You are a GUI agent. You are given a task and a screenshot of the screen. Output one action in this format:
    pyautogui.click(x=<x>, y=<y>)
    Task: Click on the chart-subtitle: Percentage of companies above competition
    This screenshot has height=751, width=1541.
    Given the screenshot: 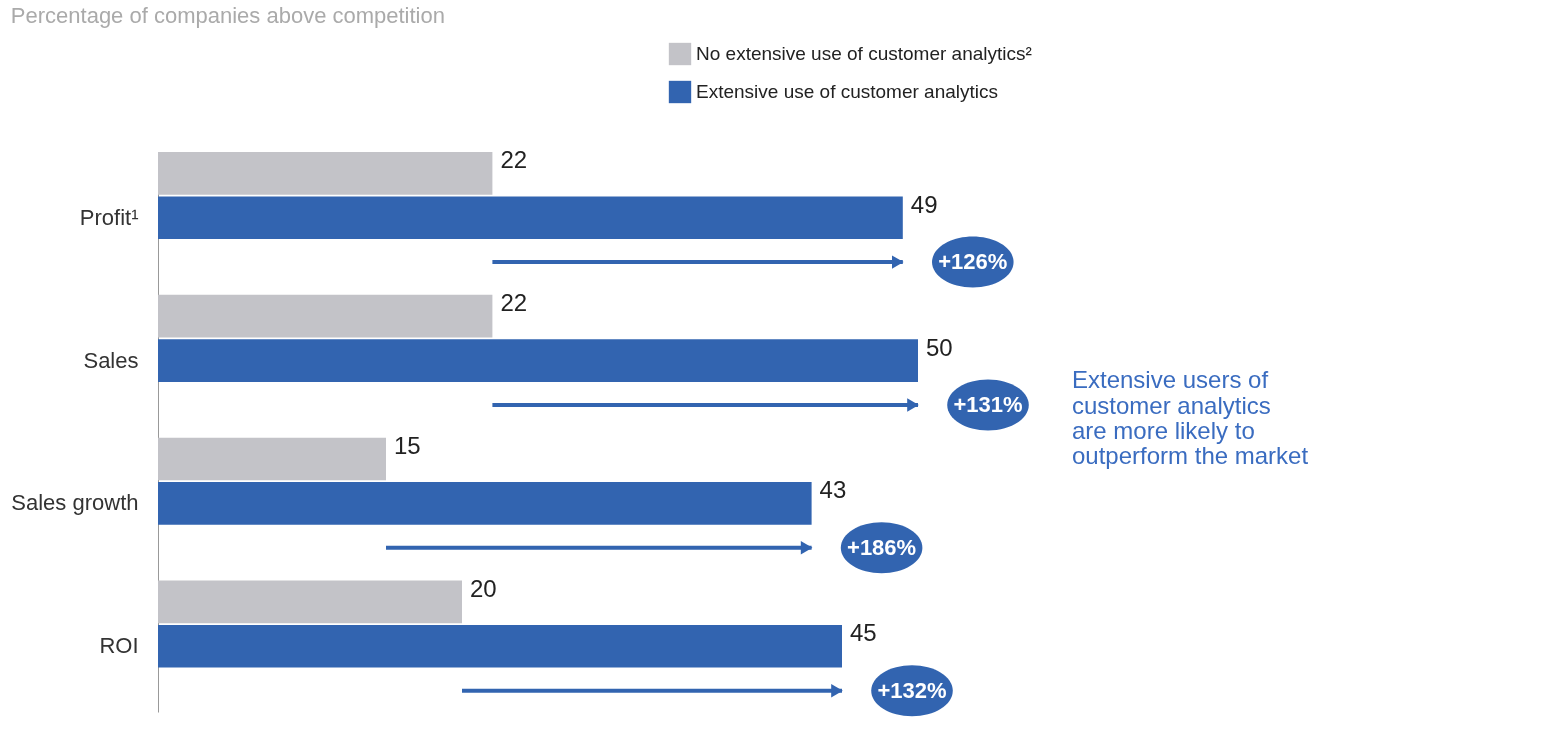 What is the action you would take?
    pyautogui.click(x=227, y=15)
    